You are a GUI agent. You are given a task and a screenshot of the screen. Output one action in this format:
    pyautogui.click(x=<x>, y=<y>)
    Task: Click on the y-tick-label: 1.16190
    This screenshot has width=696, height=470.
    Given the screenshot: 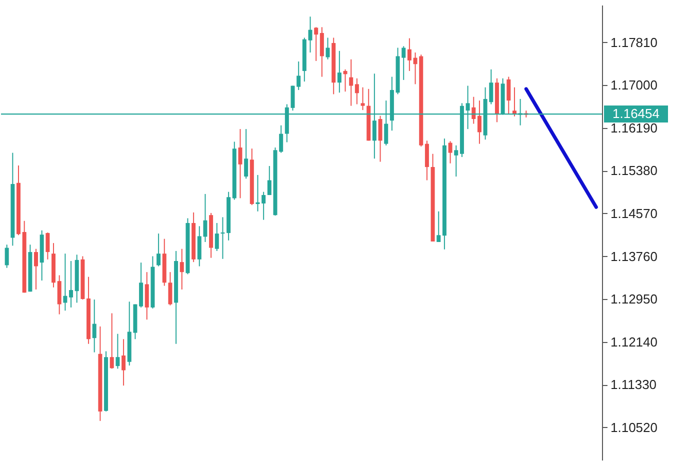 What is the action you would take?
    pyautogui.click(x=634, y=128)
    